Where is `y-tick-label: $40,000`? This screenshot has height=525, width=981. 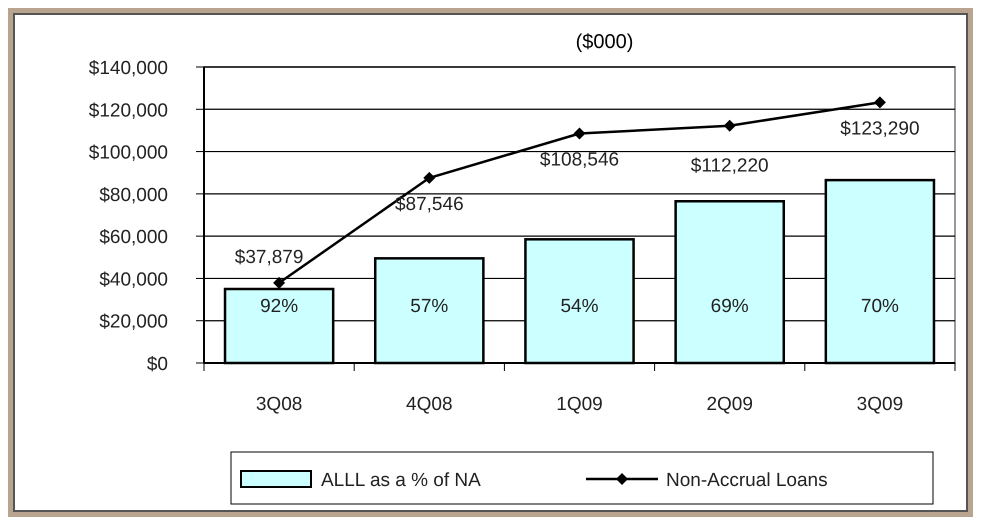 y-tick-label: $40,000 is located at coordinates (133, 279).